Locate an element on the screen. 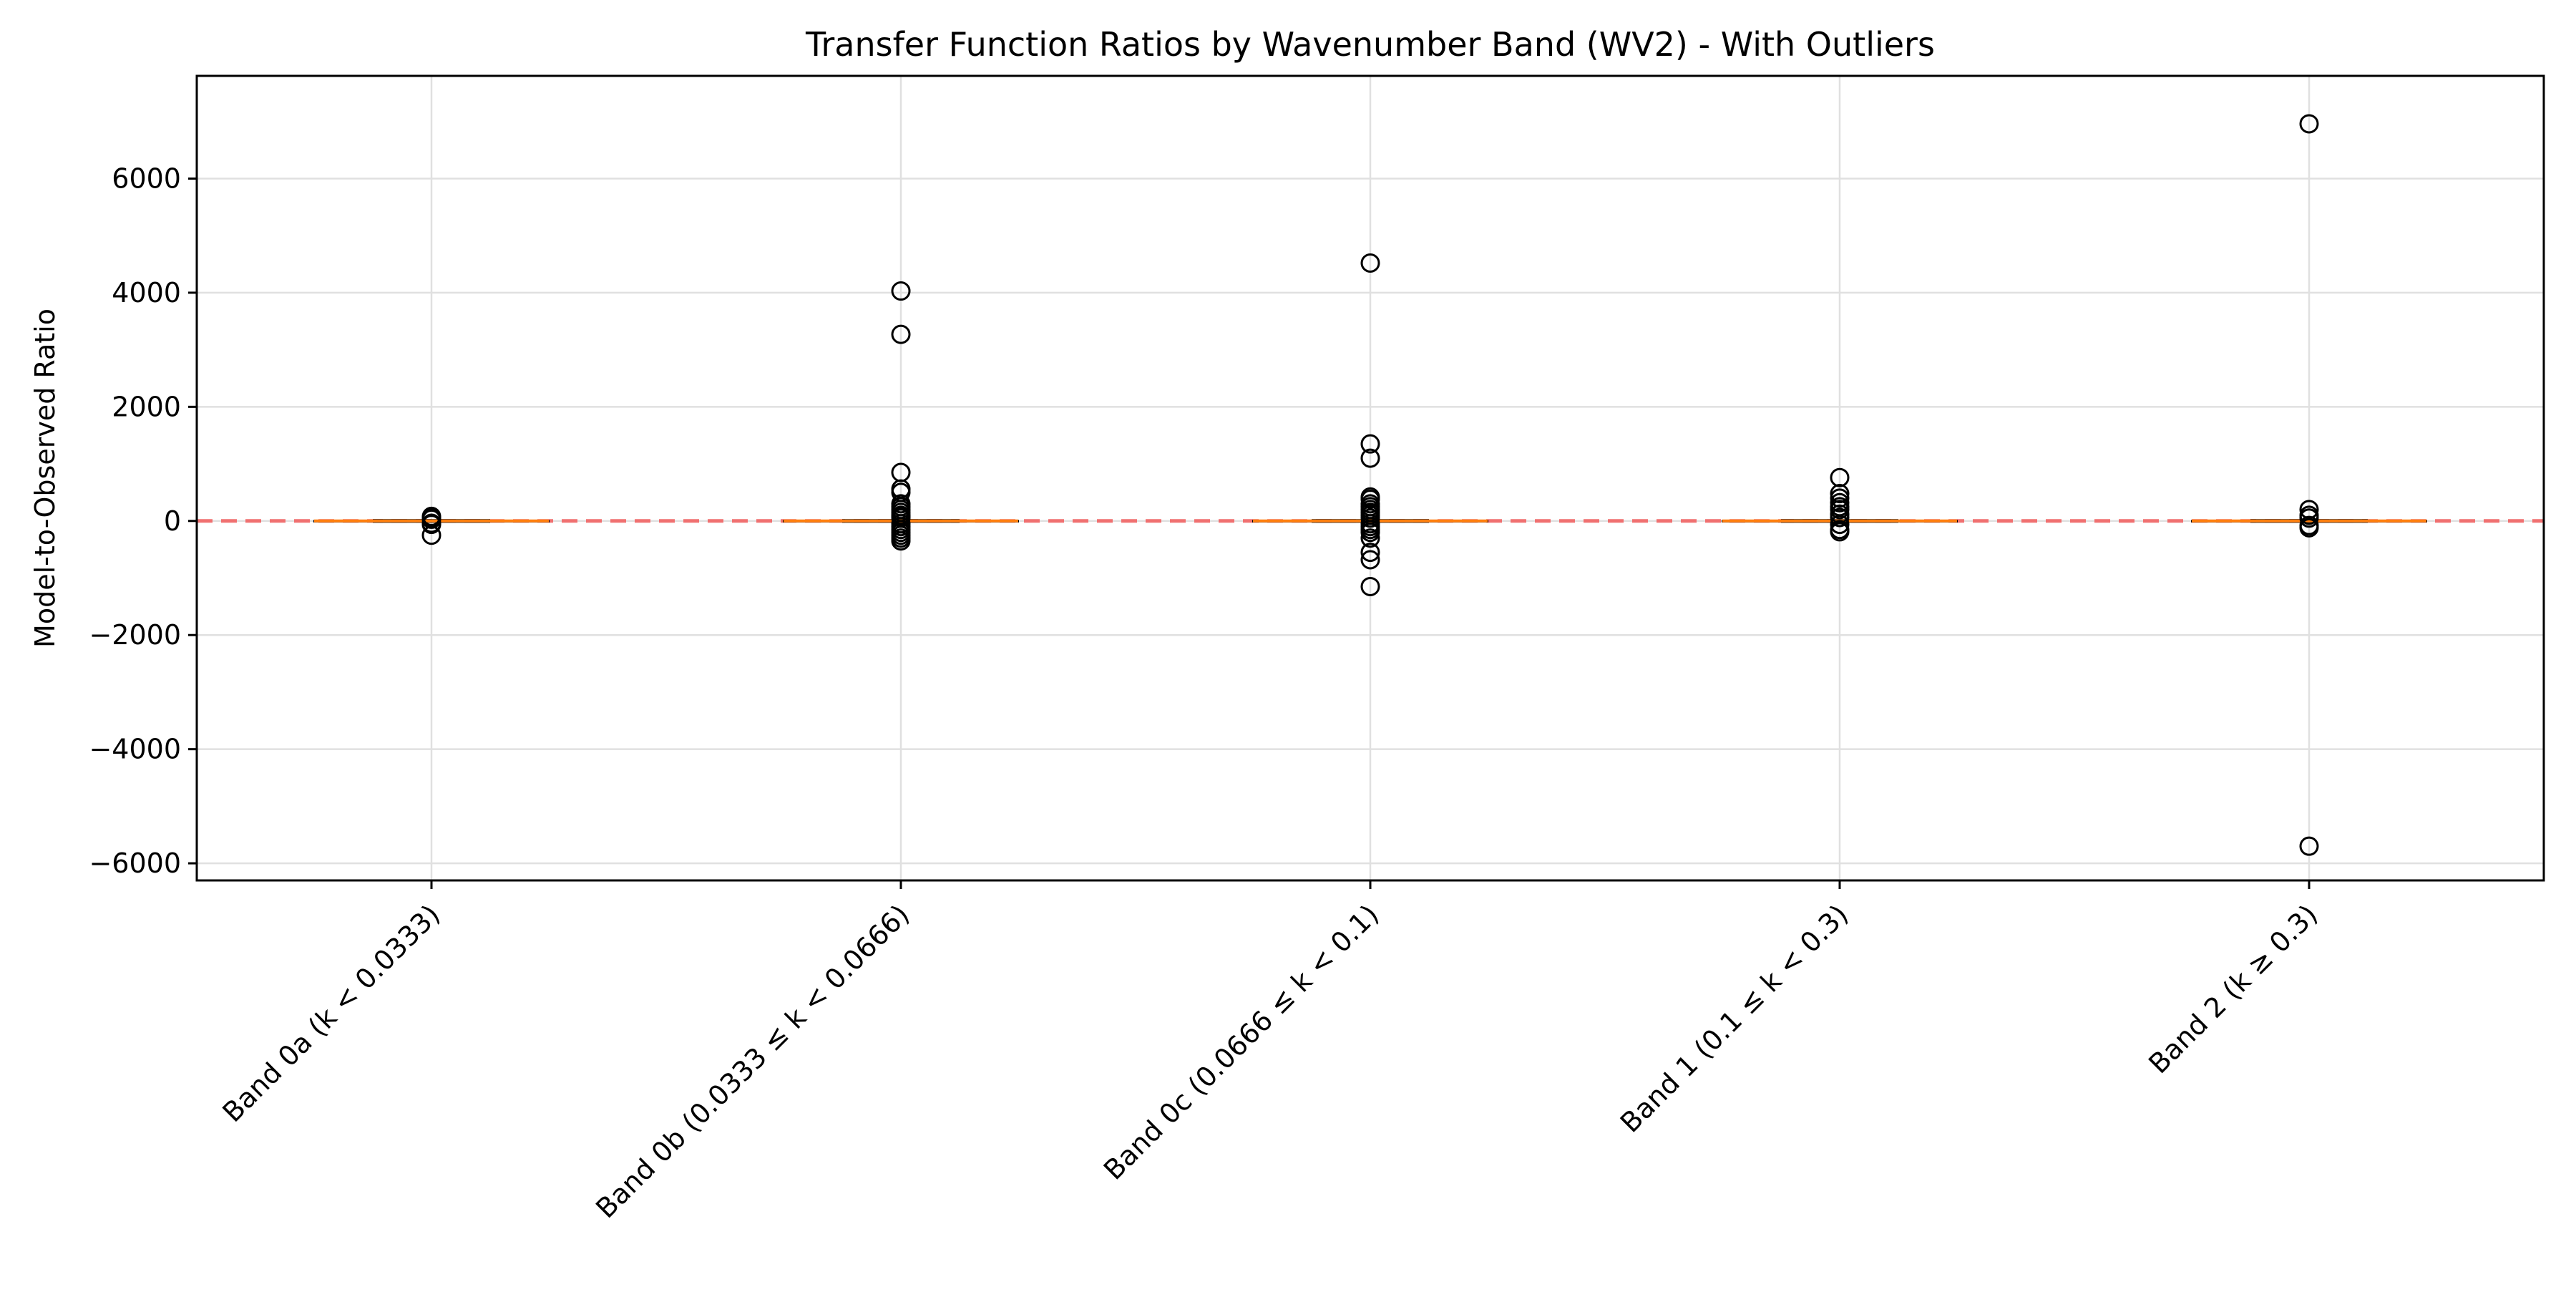  y-tick-label: −2000 is located at coordinates (135, 635).